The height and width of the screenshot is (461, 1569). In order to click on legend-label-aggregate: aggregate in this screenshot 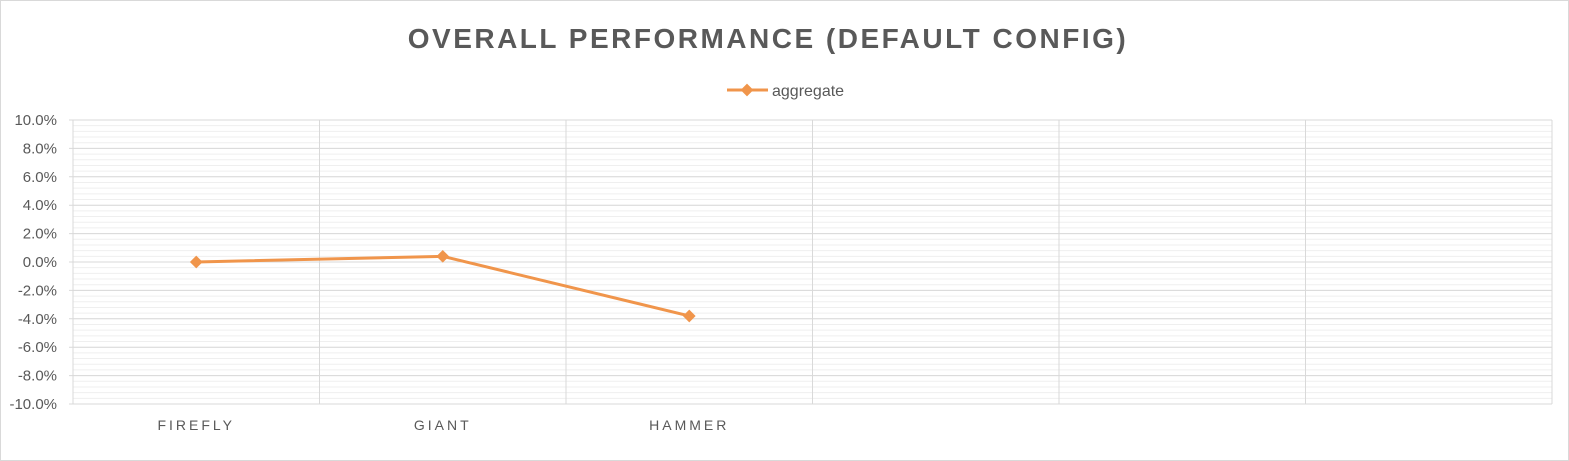, I will do `click(808, 91)`.